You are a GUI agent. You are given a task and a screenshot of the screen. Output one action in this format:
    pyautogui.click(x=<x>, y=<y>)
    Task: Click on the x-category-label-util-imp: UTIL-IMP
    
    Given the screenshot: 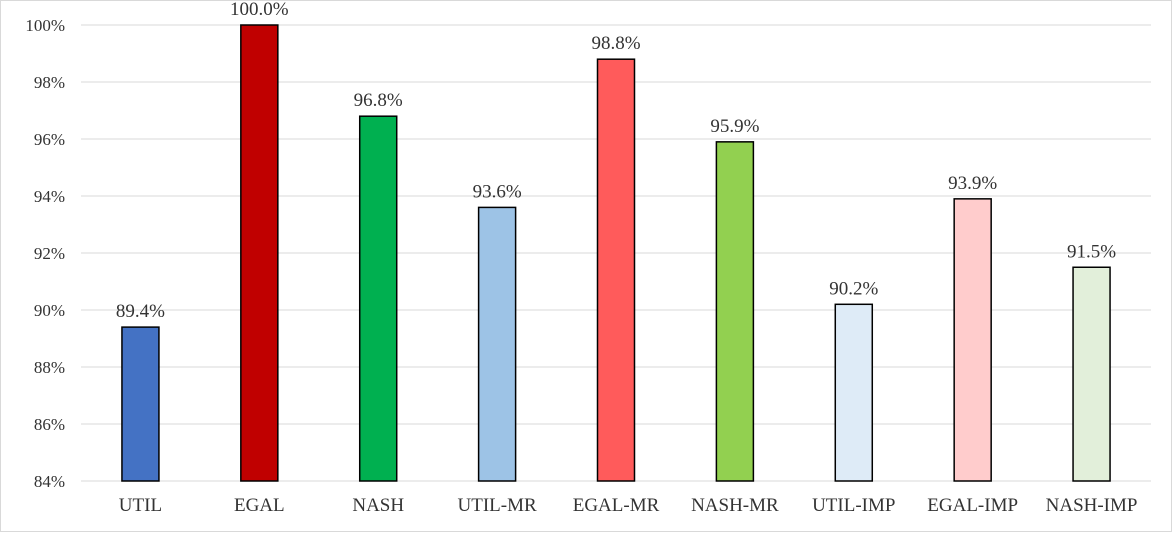 What is the action you would take?
    pyautogui.click(x=853, y=505)
    